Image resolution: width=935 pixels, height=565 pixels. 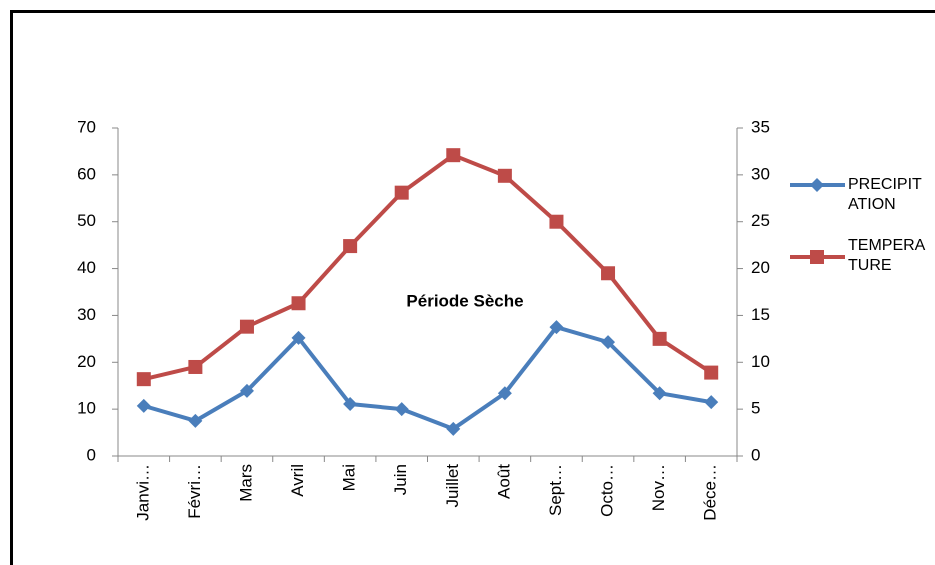 I want to click on annotation: Période Sèche, so click(x=464, y=300).